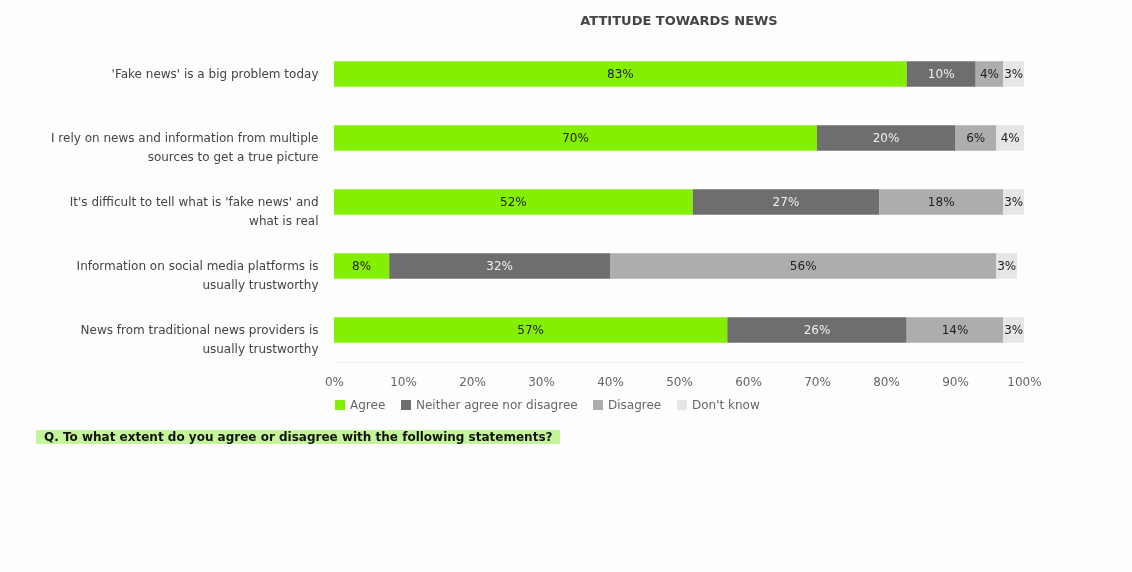  Describe the element at coordinates (185, 147) in the screenshot. I see `y-tick-label: I rely on news and information from multiple sources to get a true picture` at that location.